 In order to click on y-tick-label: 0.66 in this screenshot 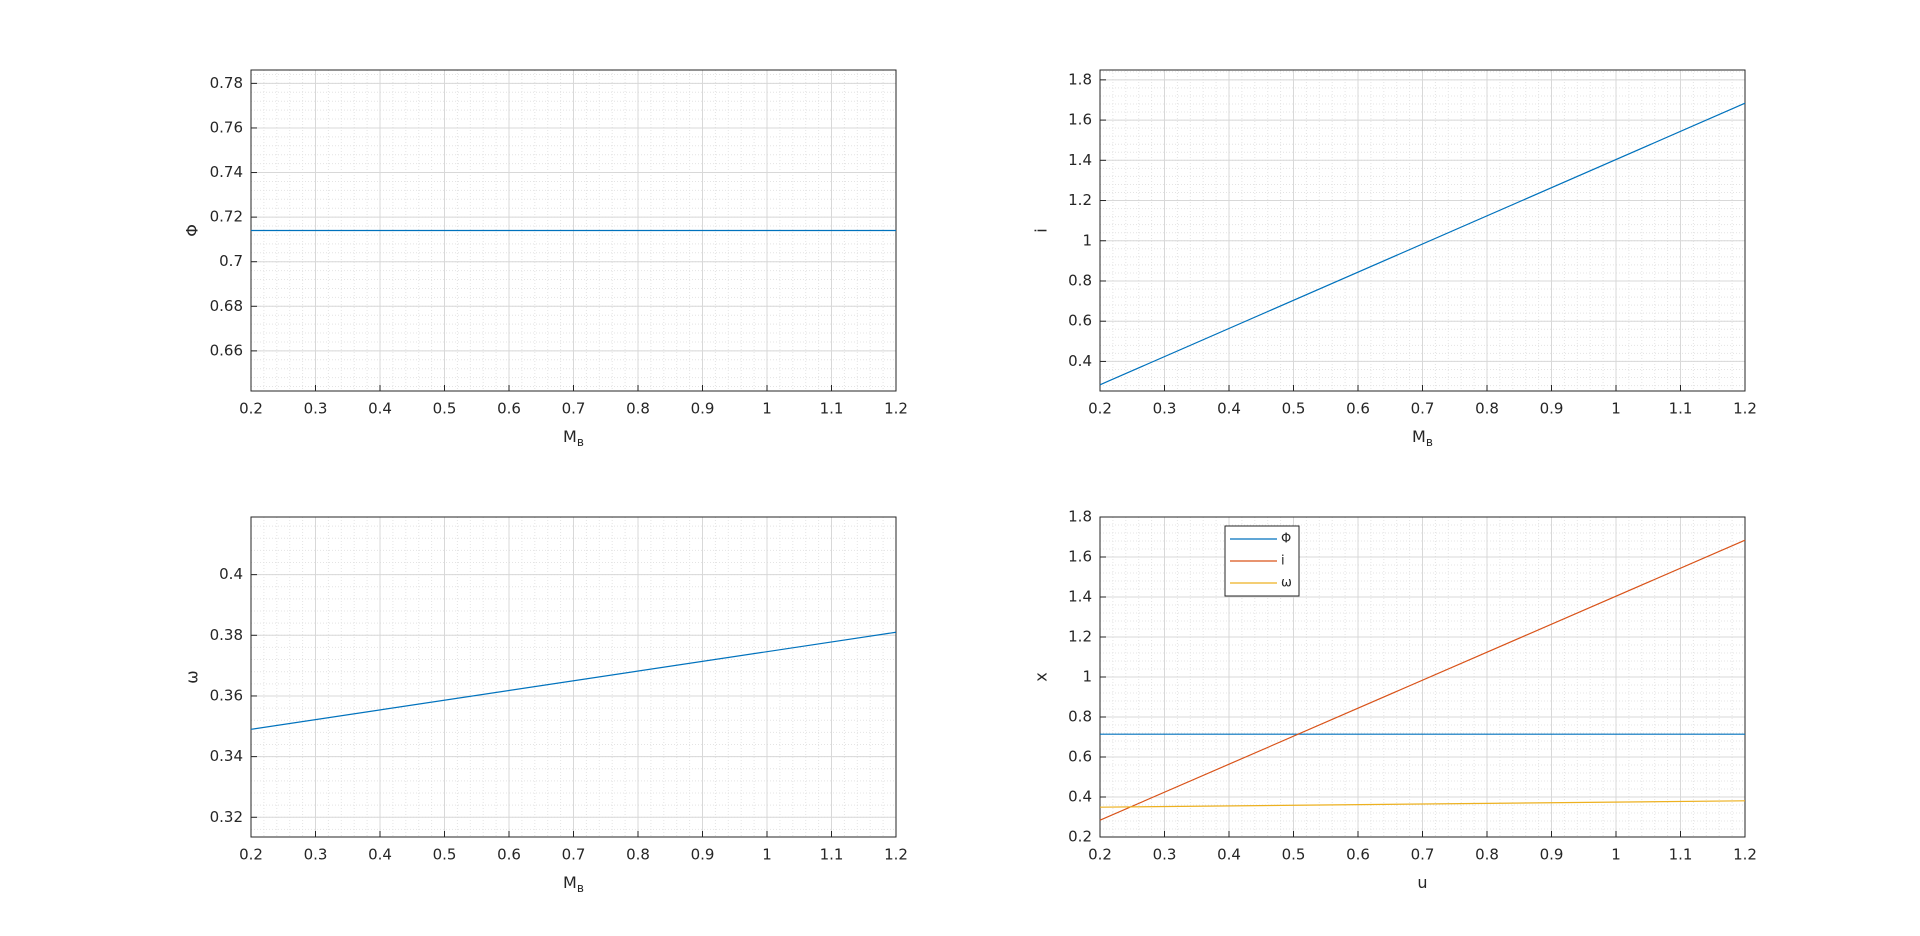, I will do `click(226, 350)`.